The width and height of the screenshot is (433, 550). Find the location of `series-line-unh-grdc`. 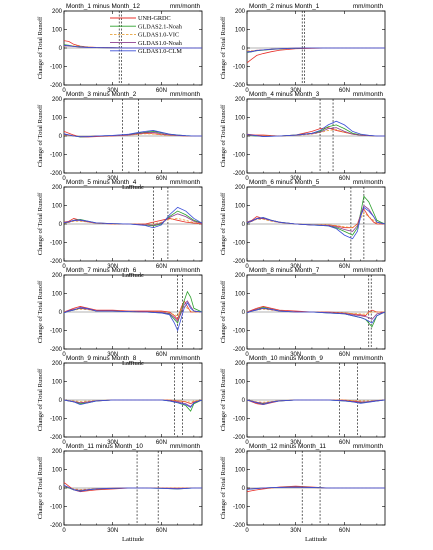

series-line-unh-grdc is located at coordinates (132, 310).